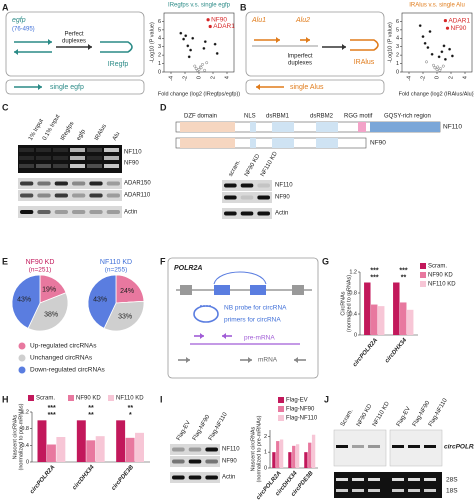 The width and height of the screenshot is (474, 503). What do you see at coordinates (163, 261) in the screenshot?
I see `panel-letter: F` at bounding box center [163, 261].